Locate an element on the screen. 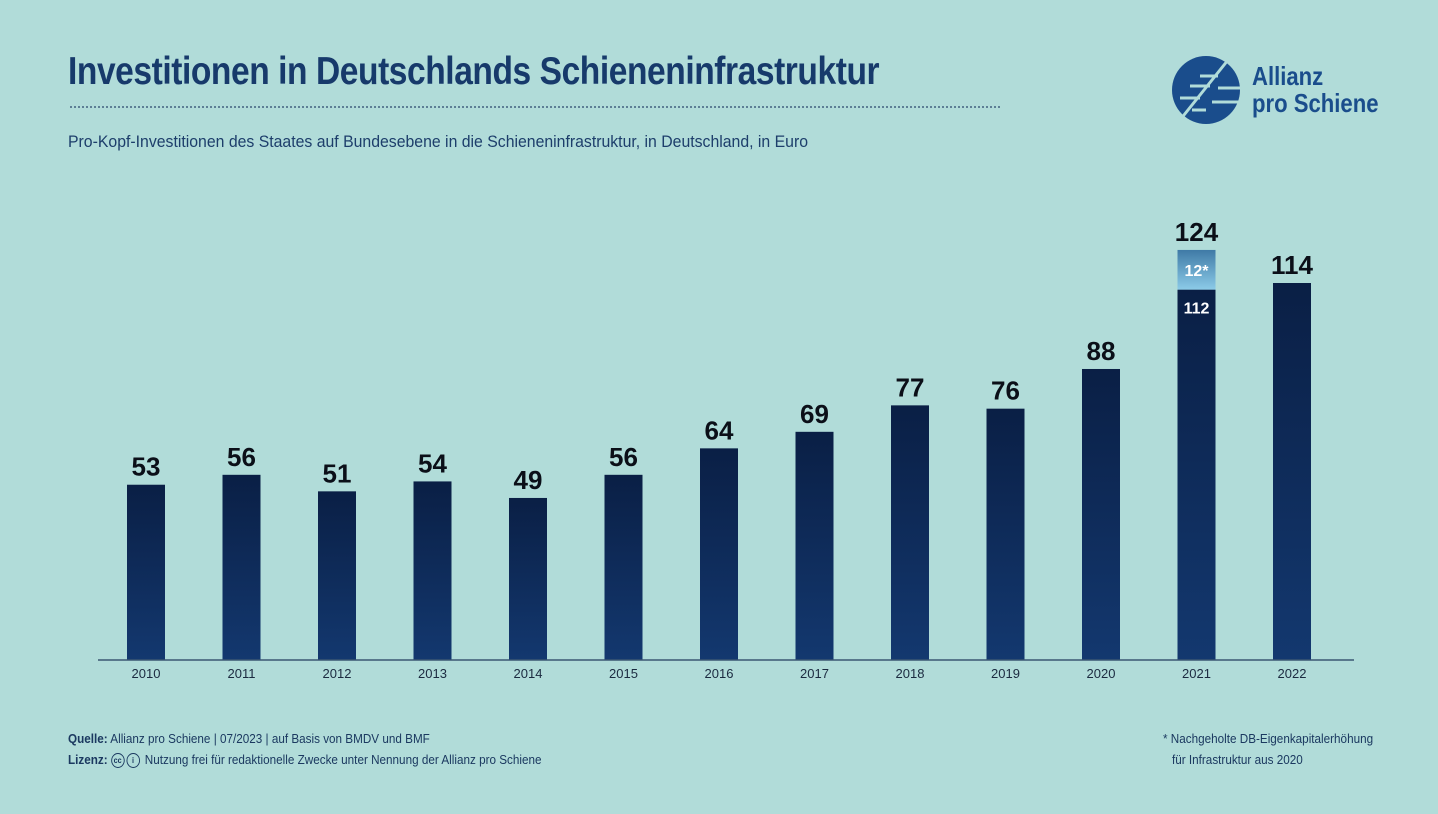 The width and height of the screenshot is (1438, 814). x-tick-label: 2010 is located at coordinates (146, 673).